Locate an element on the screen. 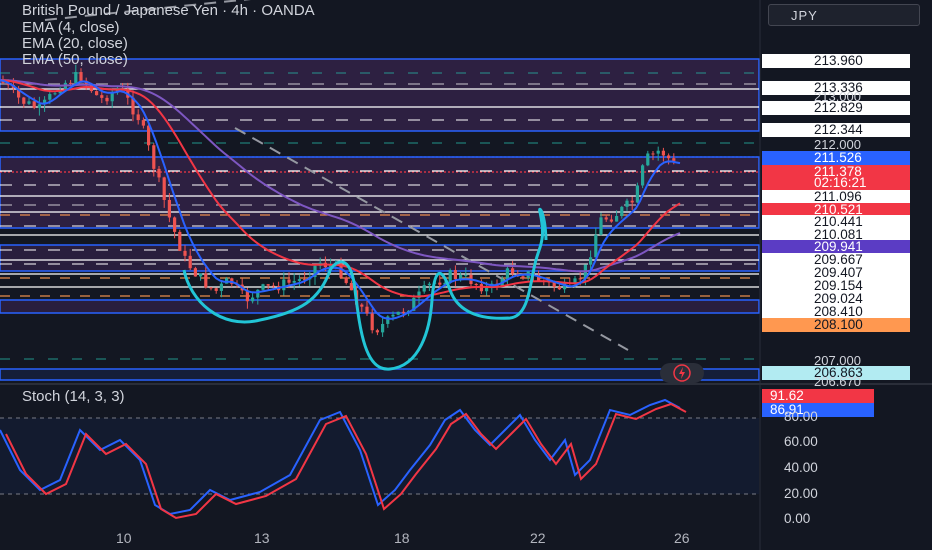  zone-bottom is located at coordinates (380, 306).